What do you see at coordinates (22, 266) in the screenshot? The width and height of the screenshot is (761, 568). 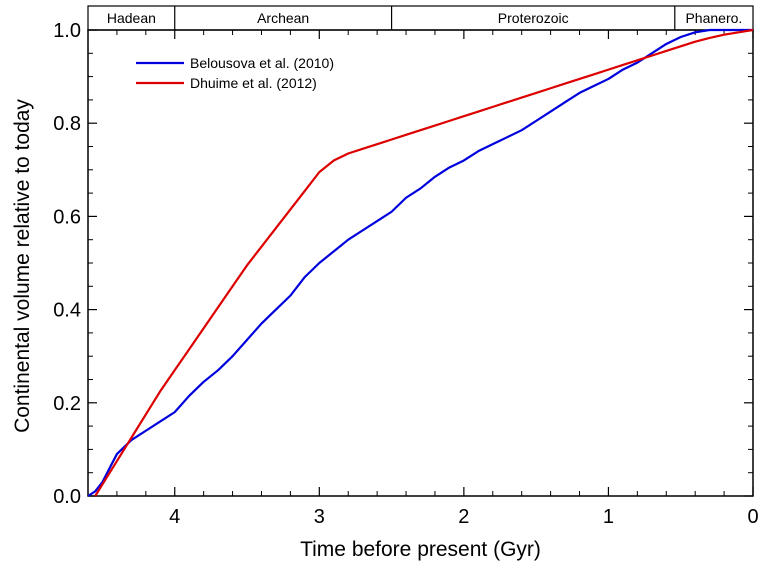 I see `y-axis-label: Continental volume relative to today` at bounding box center [22, 266].